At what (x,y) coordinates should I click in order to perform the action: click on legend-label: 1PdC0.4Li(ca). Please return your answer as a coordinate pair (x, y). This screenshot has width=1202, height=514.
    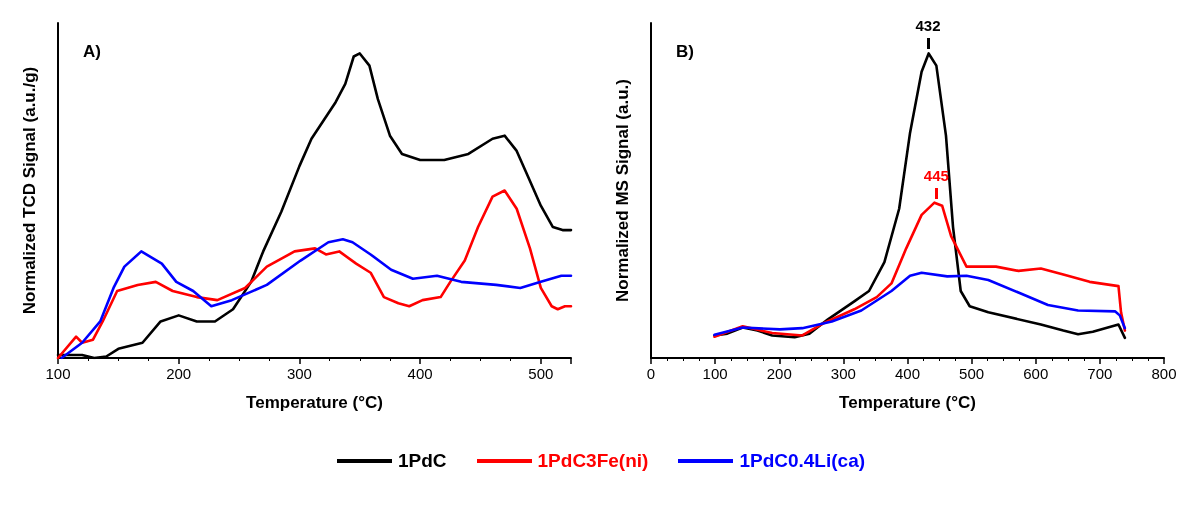
    Looking at the image, I should click on (802, 461).